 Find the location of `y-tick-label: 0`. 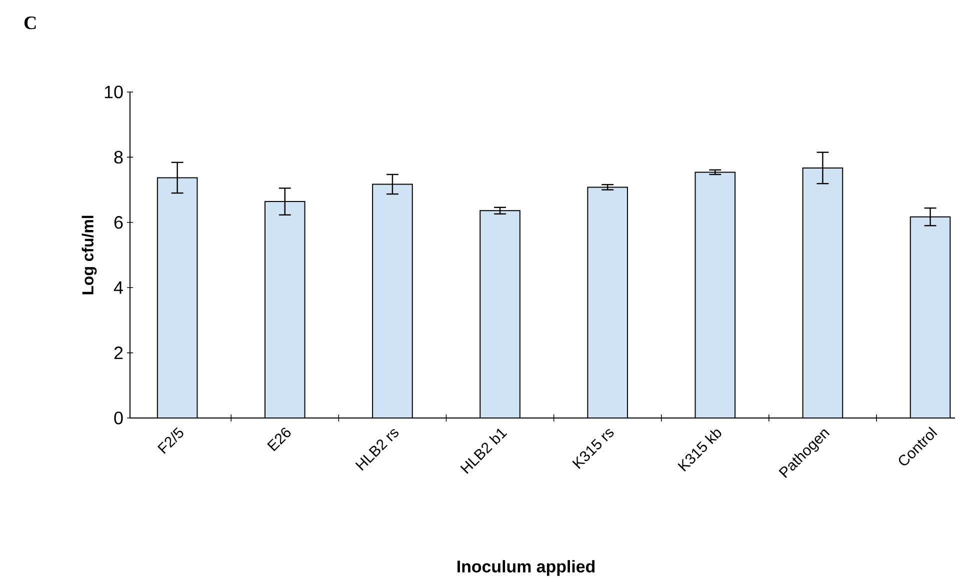

y-tick-label: 0 is located at coordinates (118, 418).